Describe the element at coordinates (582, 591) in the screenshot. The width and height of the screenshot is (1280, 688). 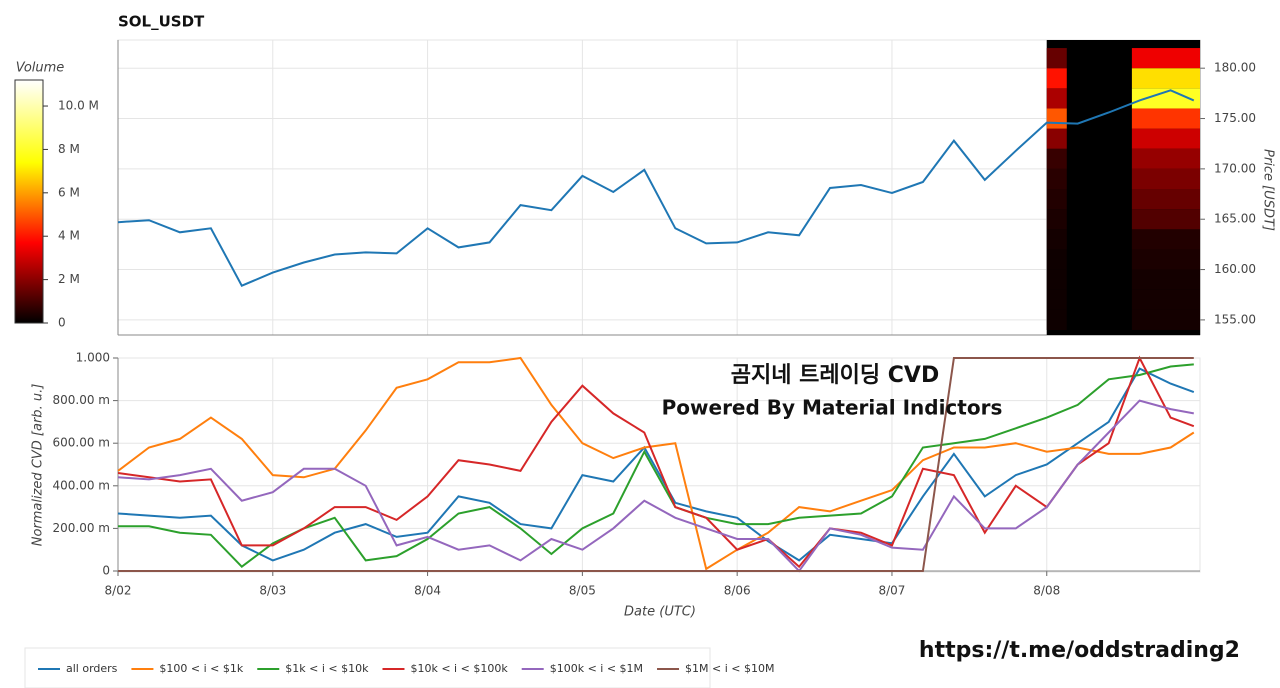
I see `x-tick-label: 8/05` at that location.